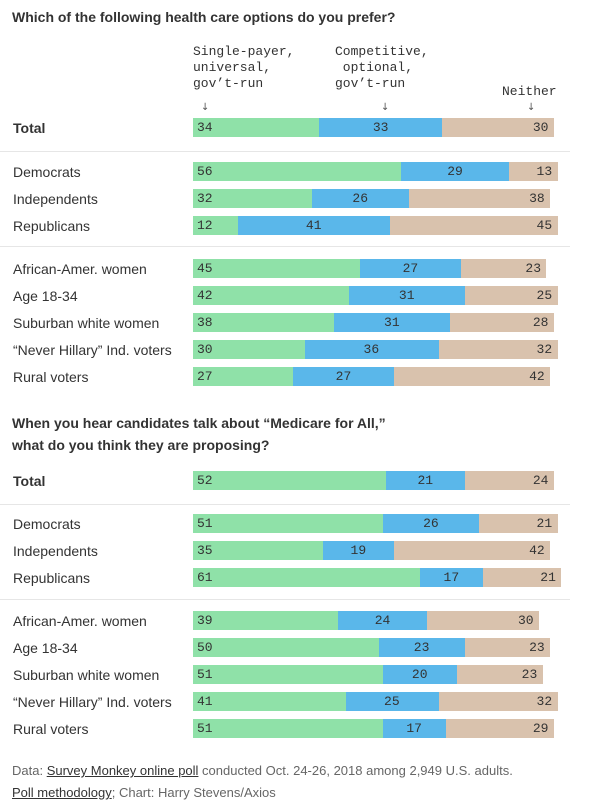  I want to click on chart-1-row-label: Independents, so click(55, 199).